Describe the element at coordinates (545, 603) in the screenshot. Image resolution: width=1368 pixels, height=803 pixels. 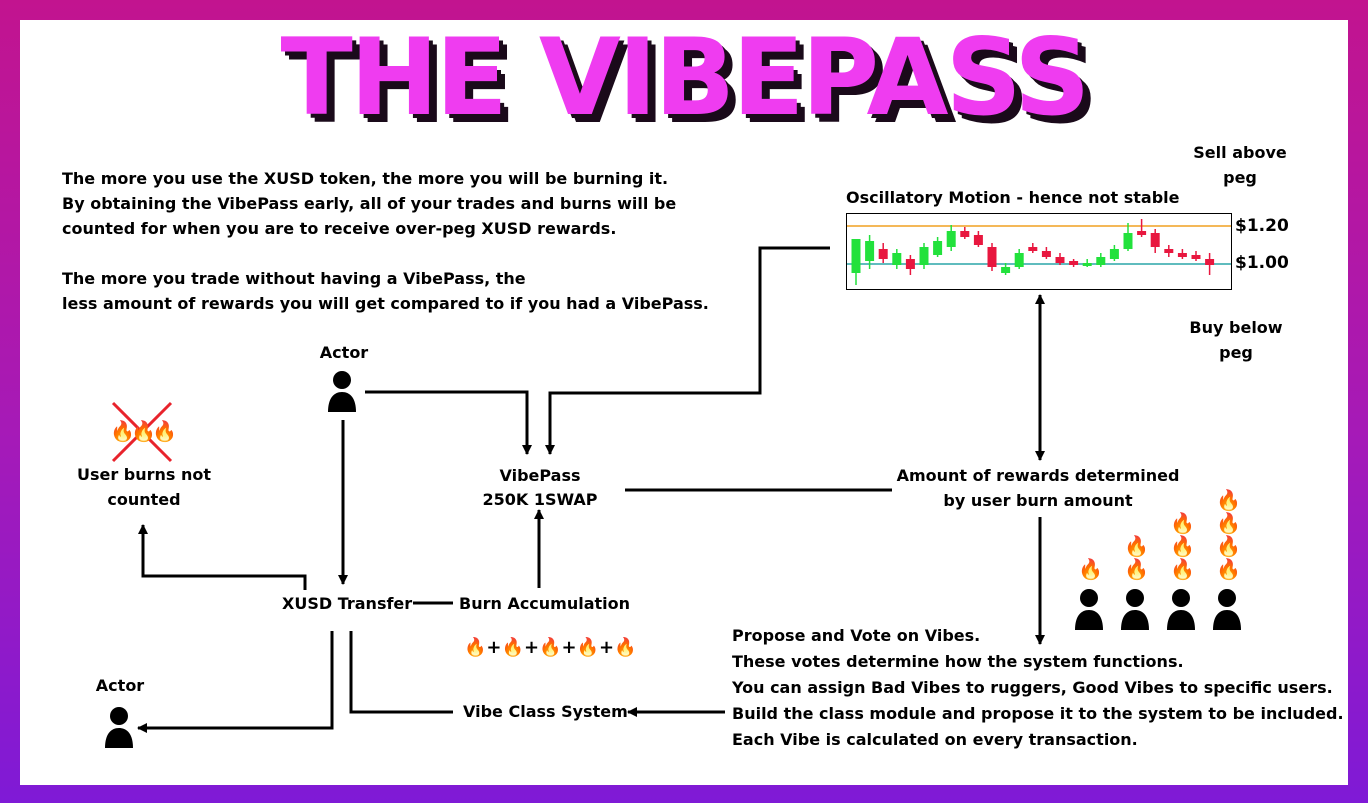
I see `burn-accumulation-label: Burn Accumulation` at that location.